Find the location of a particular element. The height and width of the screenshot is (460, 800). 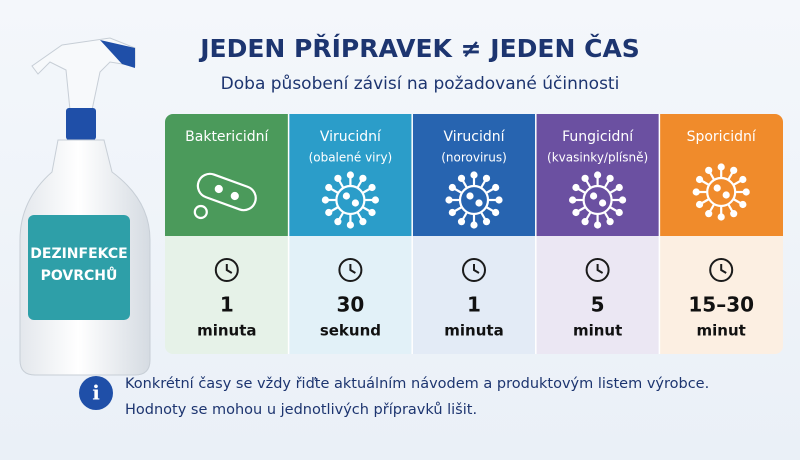

time-value: 5 is located at coordinates (598, 305).